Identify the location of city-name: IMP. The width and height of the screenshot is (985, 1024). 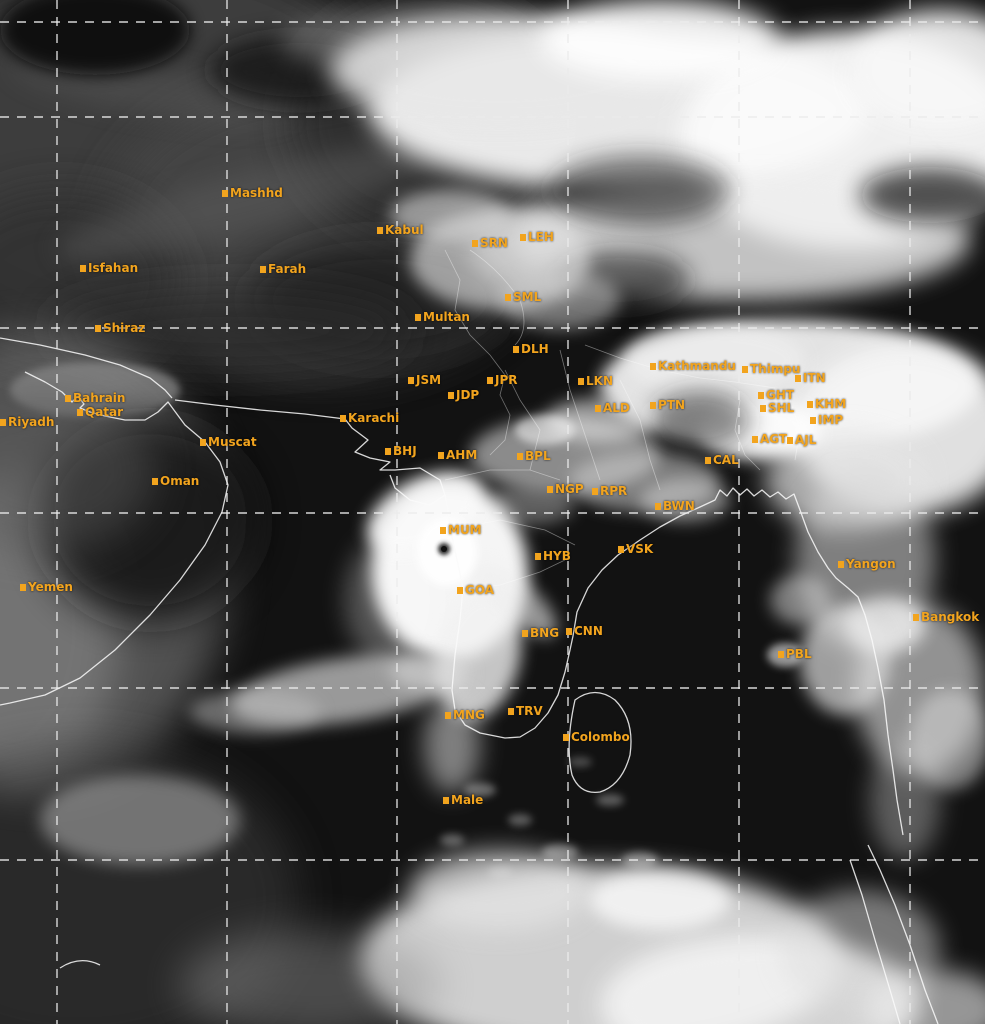
(831, 420).